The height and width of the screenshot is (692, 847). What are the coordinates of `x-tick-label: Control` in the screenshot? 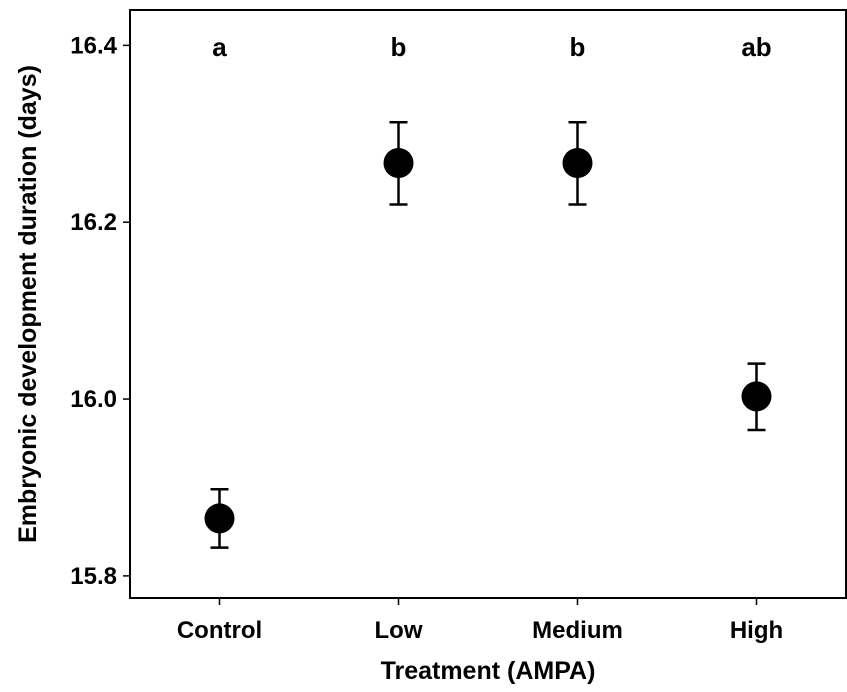 It's located at (219, 630).